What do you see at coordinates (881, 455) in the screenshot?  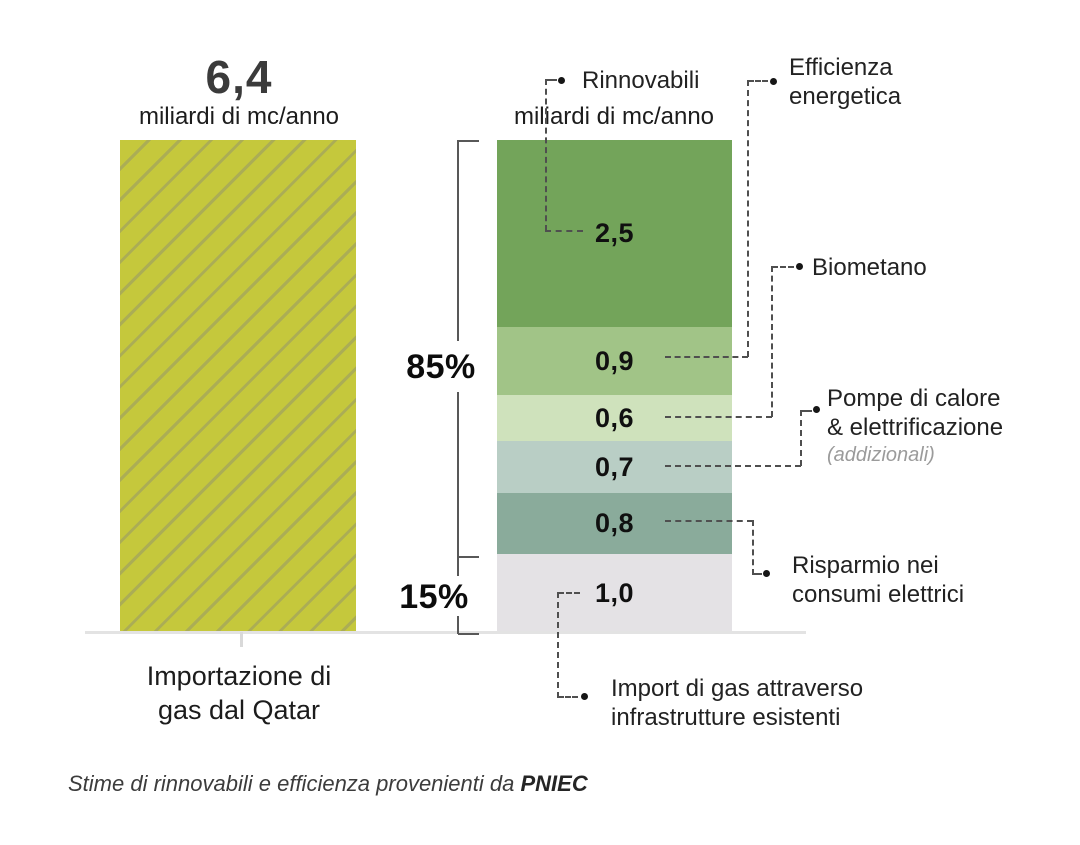 I see `callout-note-addizionali: (addizionali)` at bounding box center [881, 455].